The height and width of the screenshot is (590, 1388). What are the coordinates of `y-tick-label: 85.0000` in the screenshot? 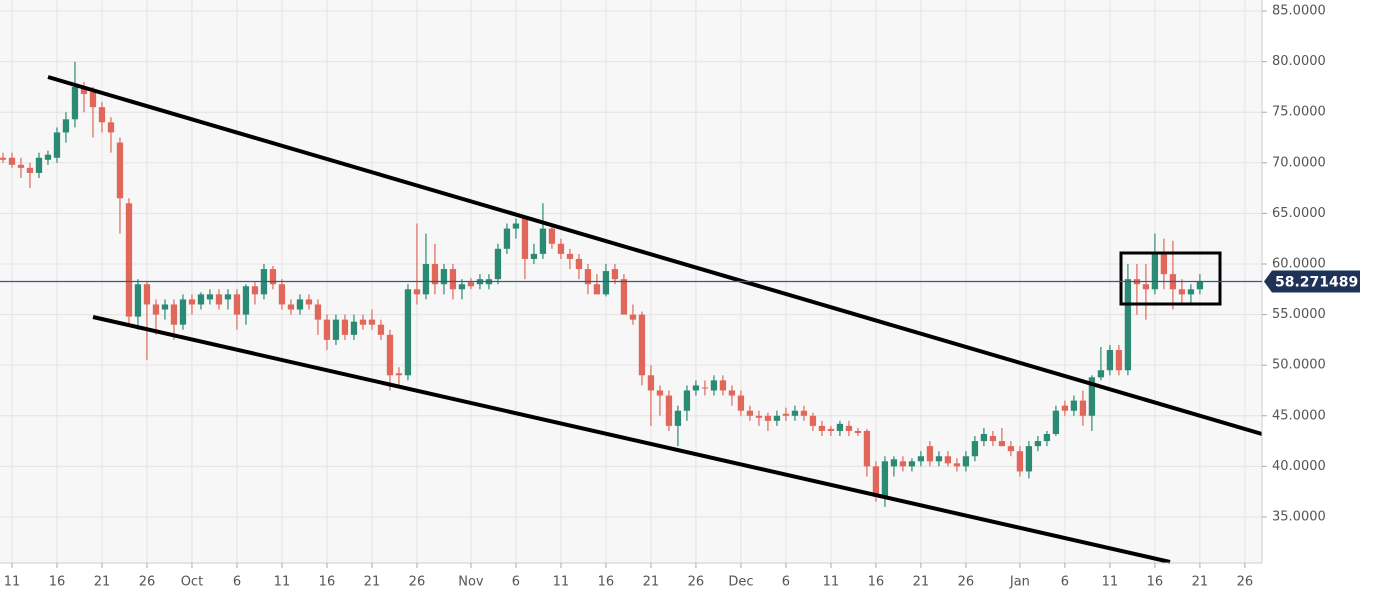 It's located at (1299, 11).